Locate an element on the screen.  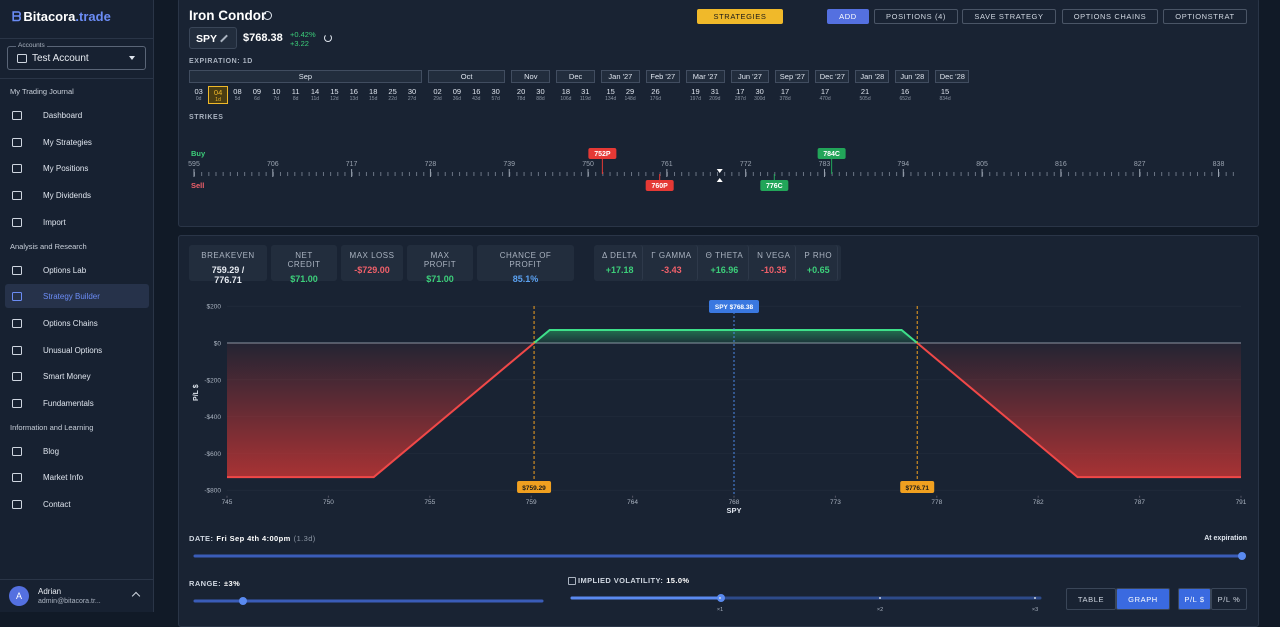
greek-value: +0.65 is located at coordinates (818, 270).